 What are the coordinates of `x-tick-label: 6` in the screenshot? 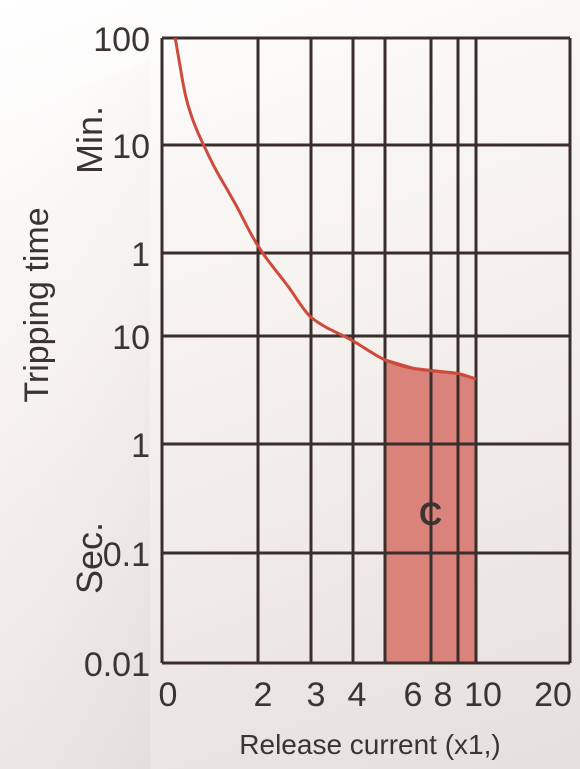 It's located at (413, 695).